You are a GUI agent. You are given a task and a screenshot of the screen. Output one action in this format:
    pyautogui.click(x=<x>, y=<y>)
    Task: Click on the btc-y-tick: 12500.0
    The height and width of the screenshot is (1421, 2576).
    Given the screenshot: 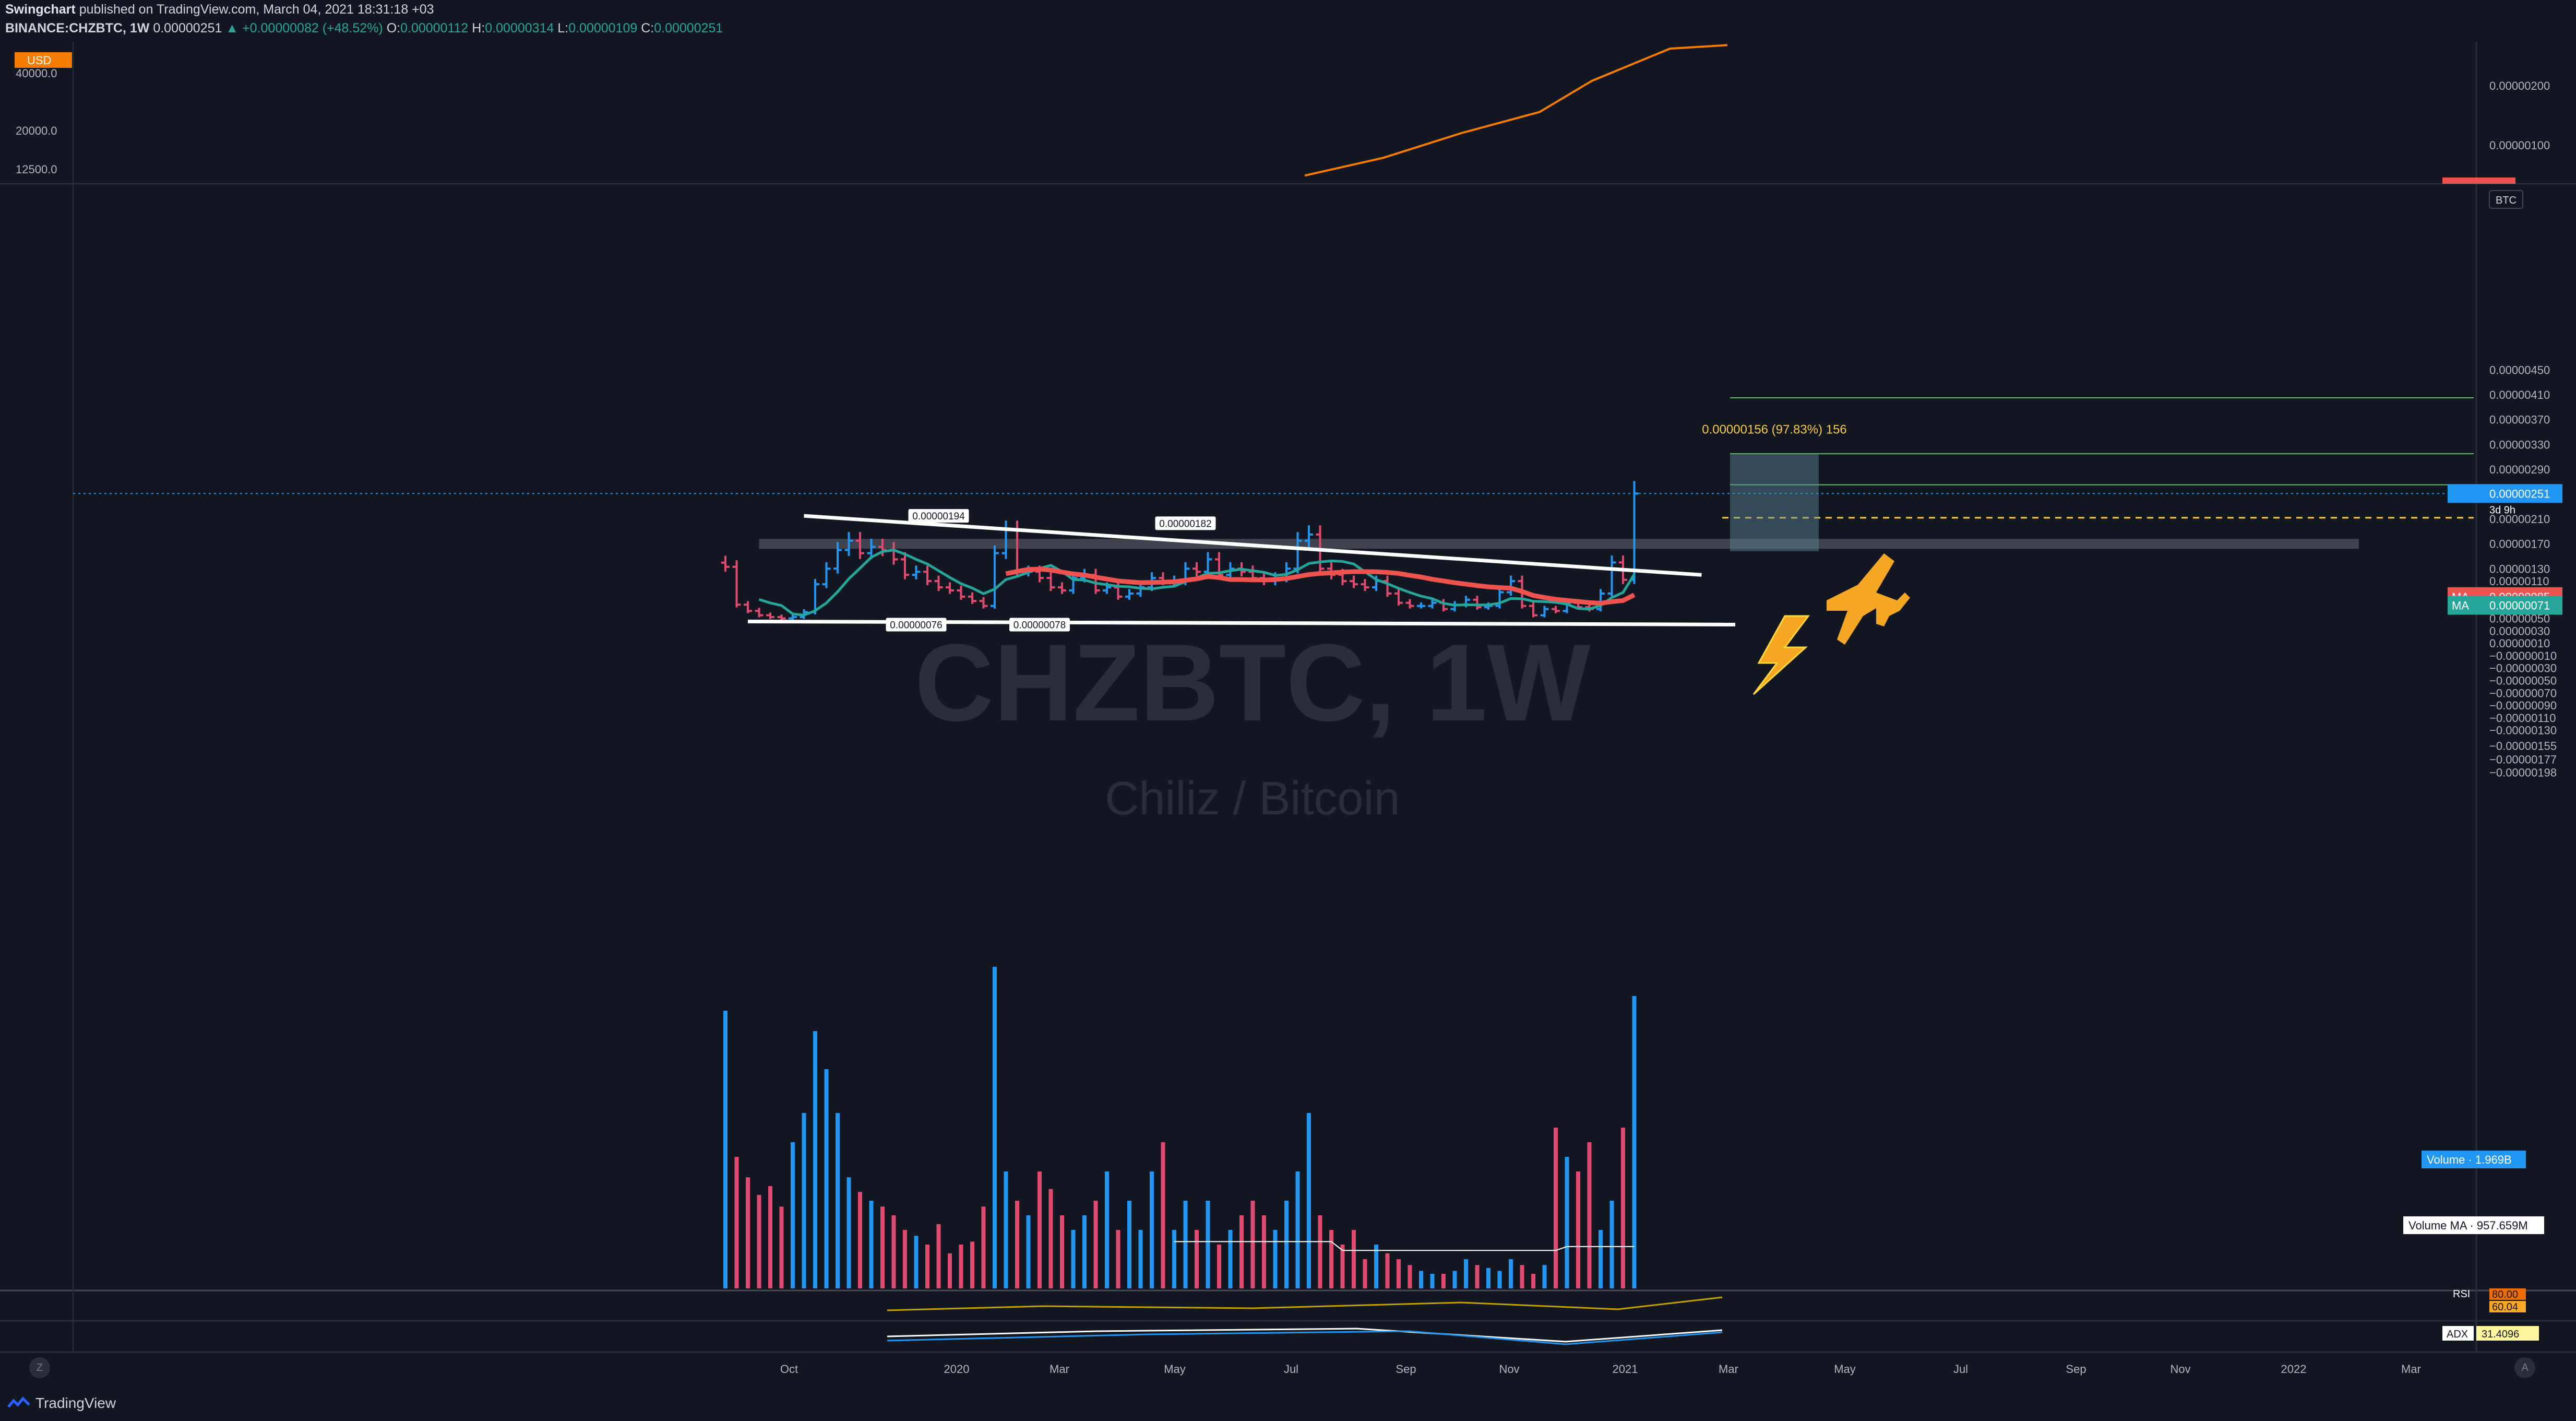 What is the action you would take?
    pyautogui.click(x=36, y=169)
    